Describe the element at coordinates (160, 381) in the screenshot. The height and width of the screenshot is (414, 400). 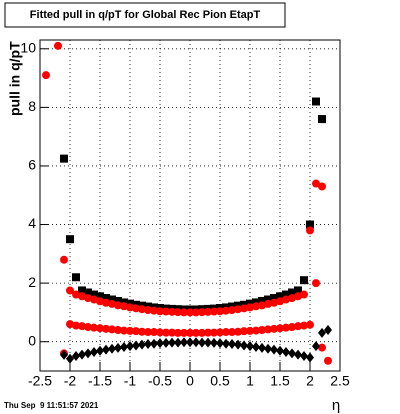
I see `x-tick-label: -0.5` at that location.